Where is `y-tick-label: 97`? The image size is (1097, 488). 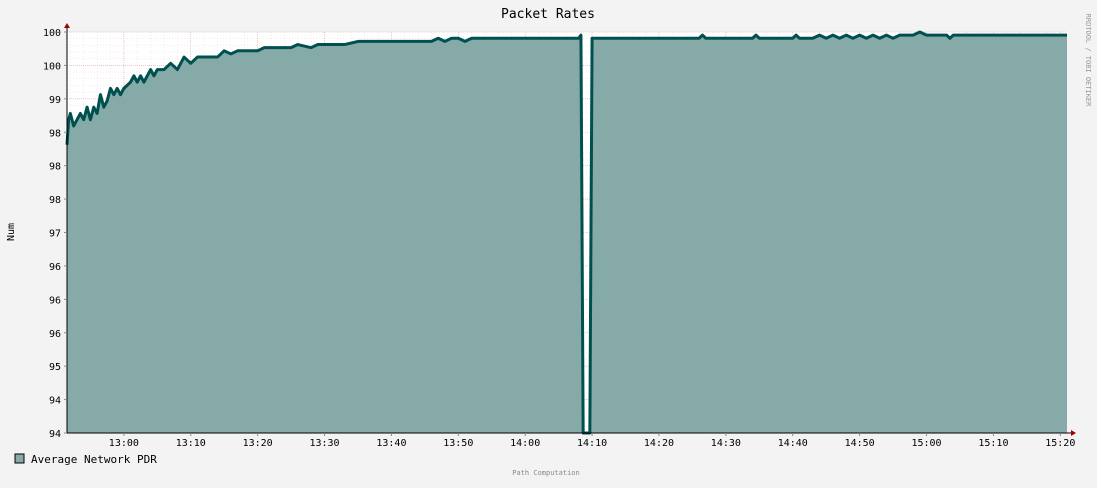
y-tick-label: 97 is located at coordinates (55, 234).